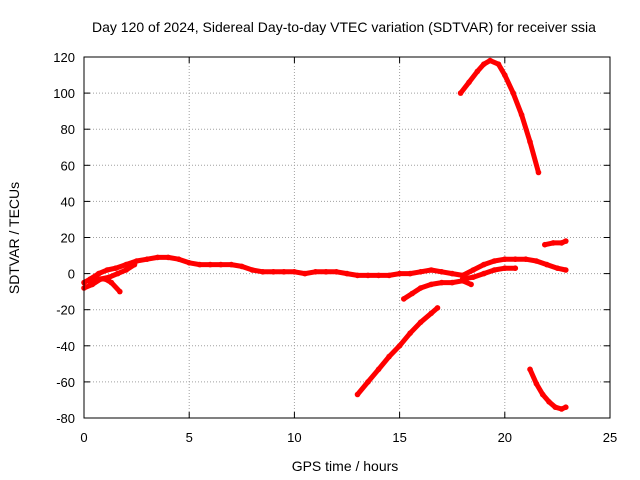 The width and height of the screenshot is (640, 480). Describe the element at coordinates (64, 57) in the screenshot. I see `y-tick-label: 120` at that location.